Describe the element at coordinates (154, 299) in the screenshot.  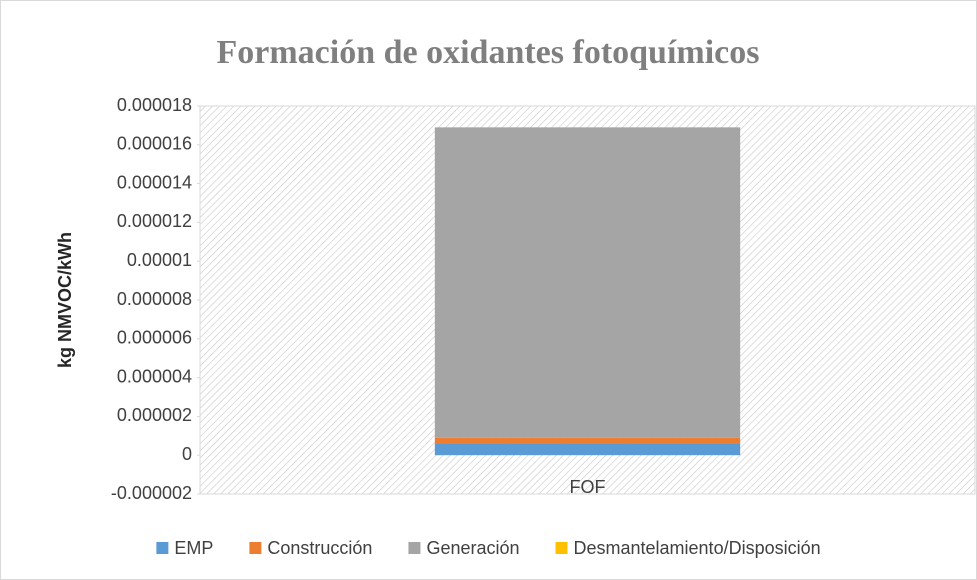
I see `y-tick-label: 0.000008` at that location.